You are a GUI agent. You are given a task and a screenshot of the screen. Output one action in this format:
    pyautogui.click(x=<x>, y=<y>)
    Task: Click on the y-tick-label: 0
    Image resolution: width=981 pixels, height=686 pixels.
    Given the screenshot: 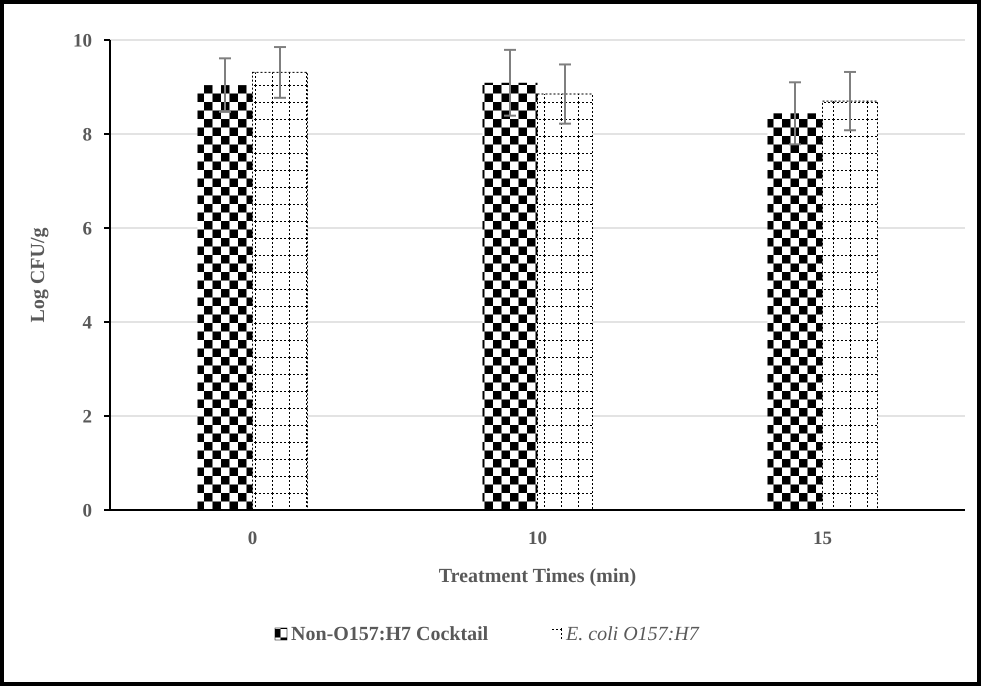 What is the action you would take?
    pyautogui.click(x=87, y=511)
    